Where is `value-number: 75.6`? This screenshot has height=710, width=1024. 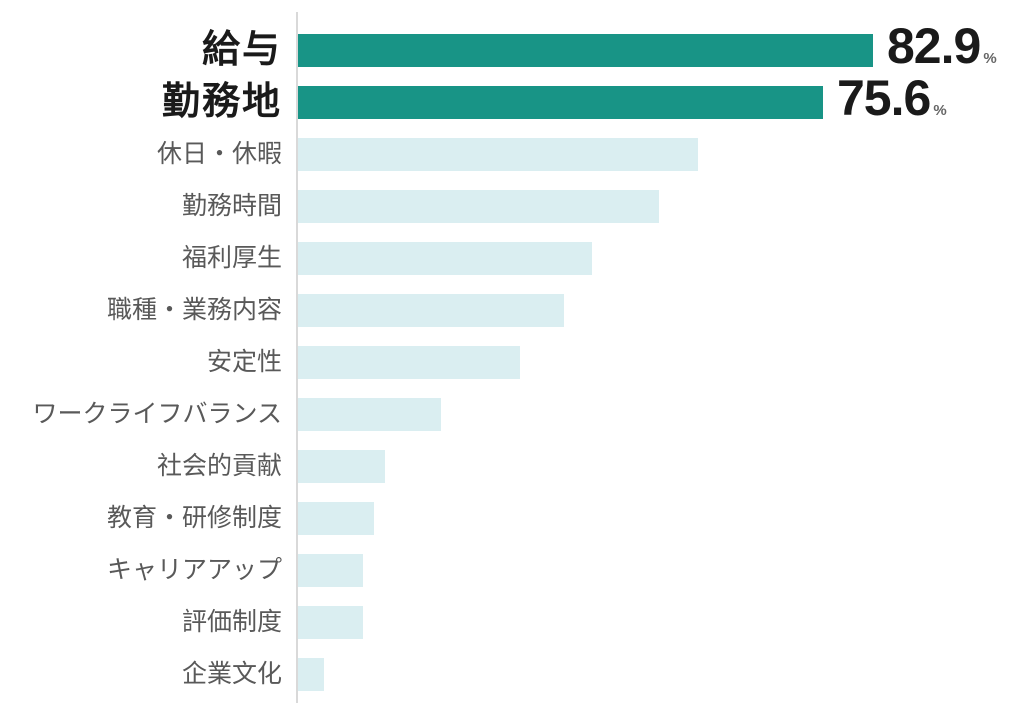
value-number: 75.6 is located at coordinates (884, 98).